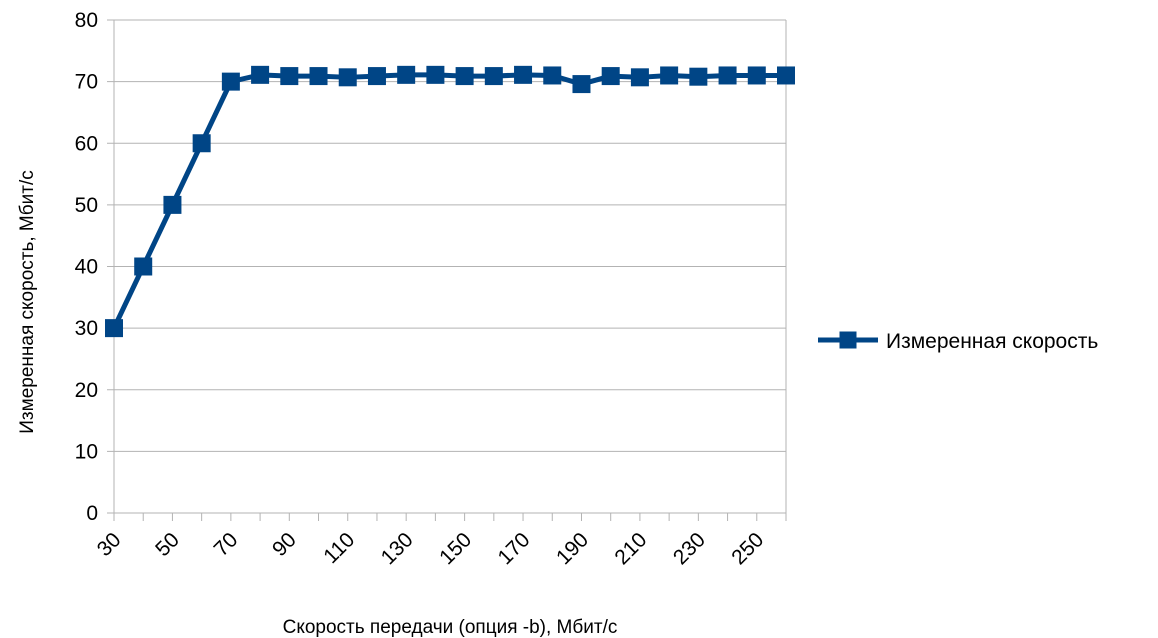 This screenshot has height=638, width=1158. What do you see at coordinates (397, 548) in the screenshot?
I see `x-tick-label: 130` at bounding box center [397, 548].